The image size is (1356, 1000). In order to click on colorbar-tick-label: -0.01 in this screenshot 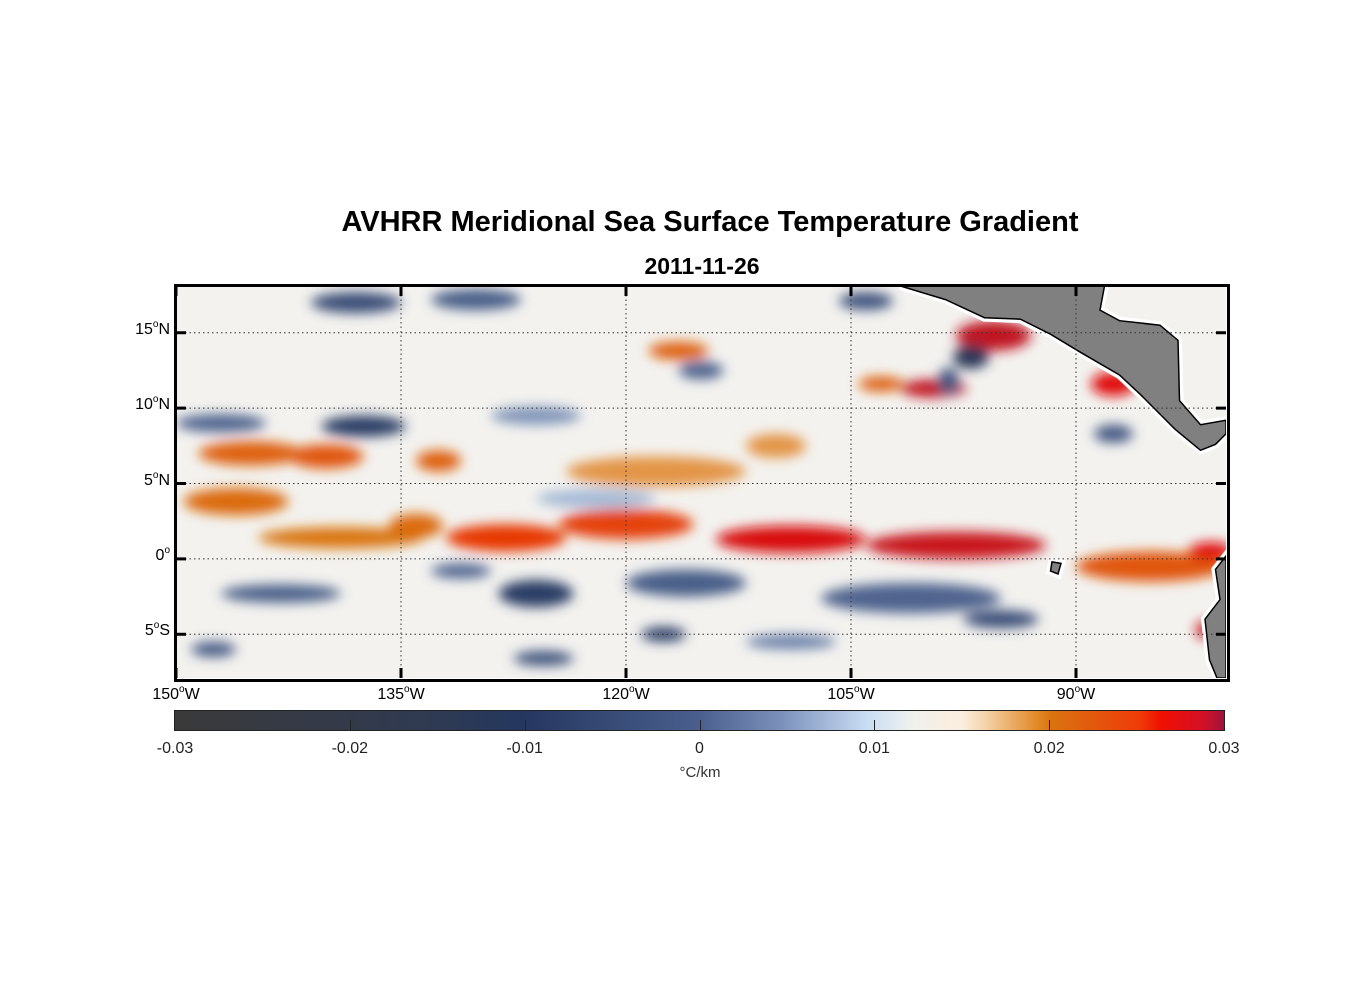, I will do `click(524, 748)`.